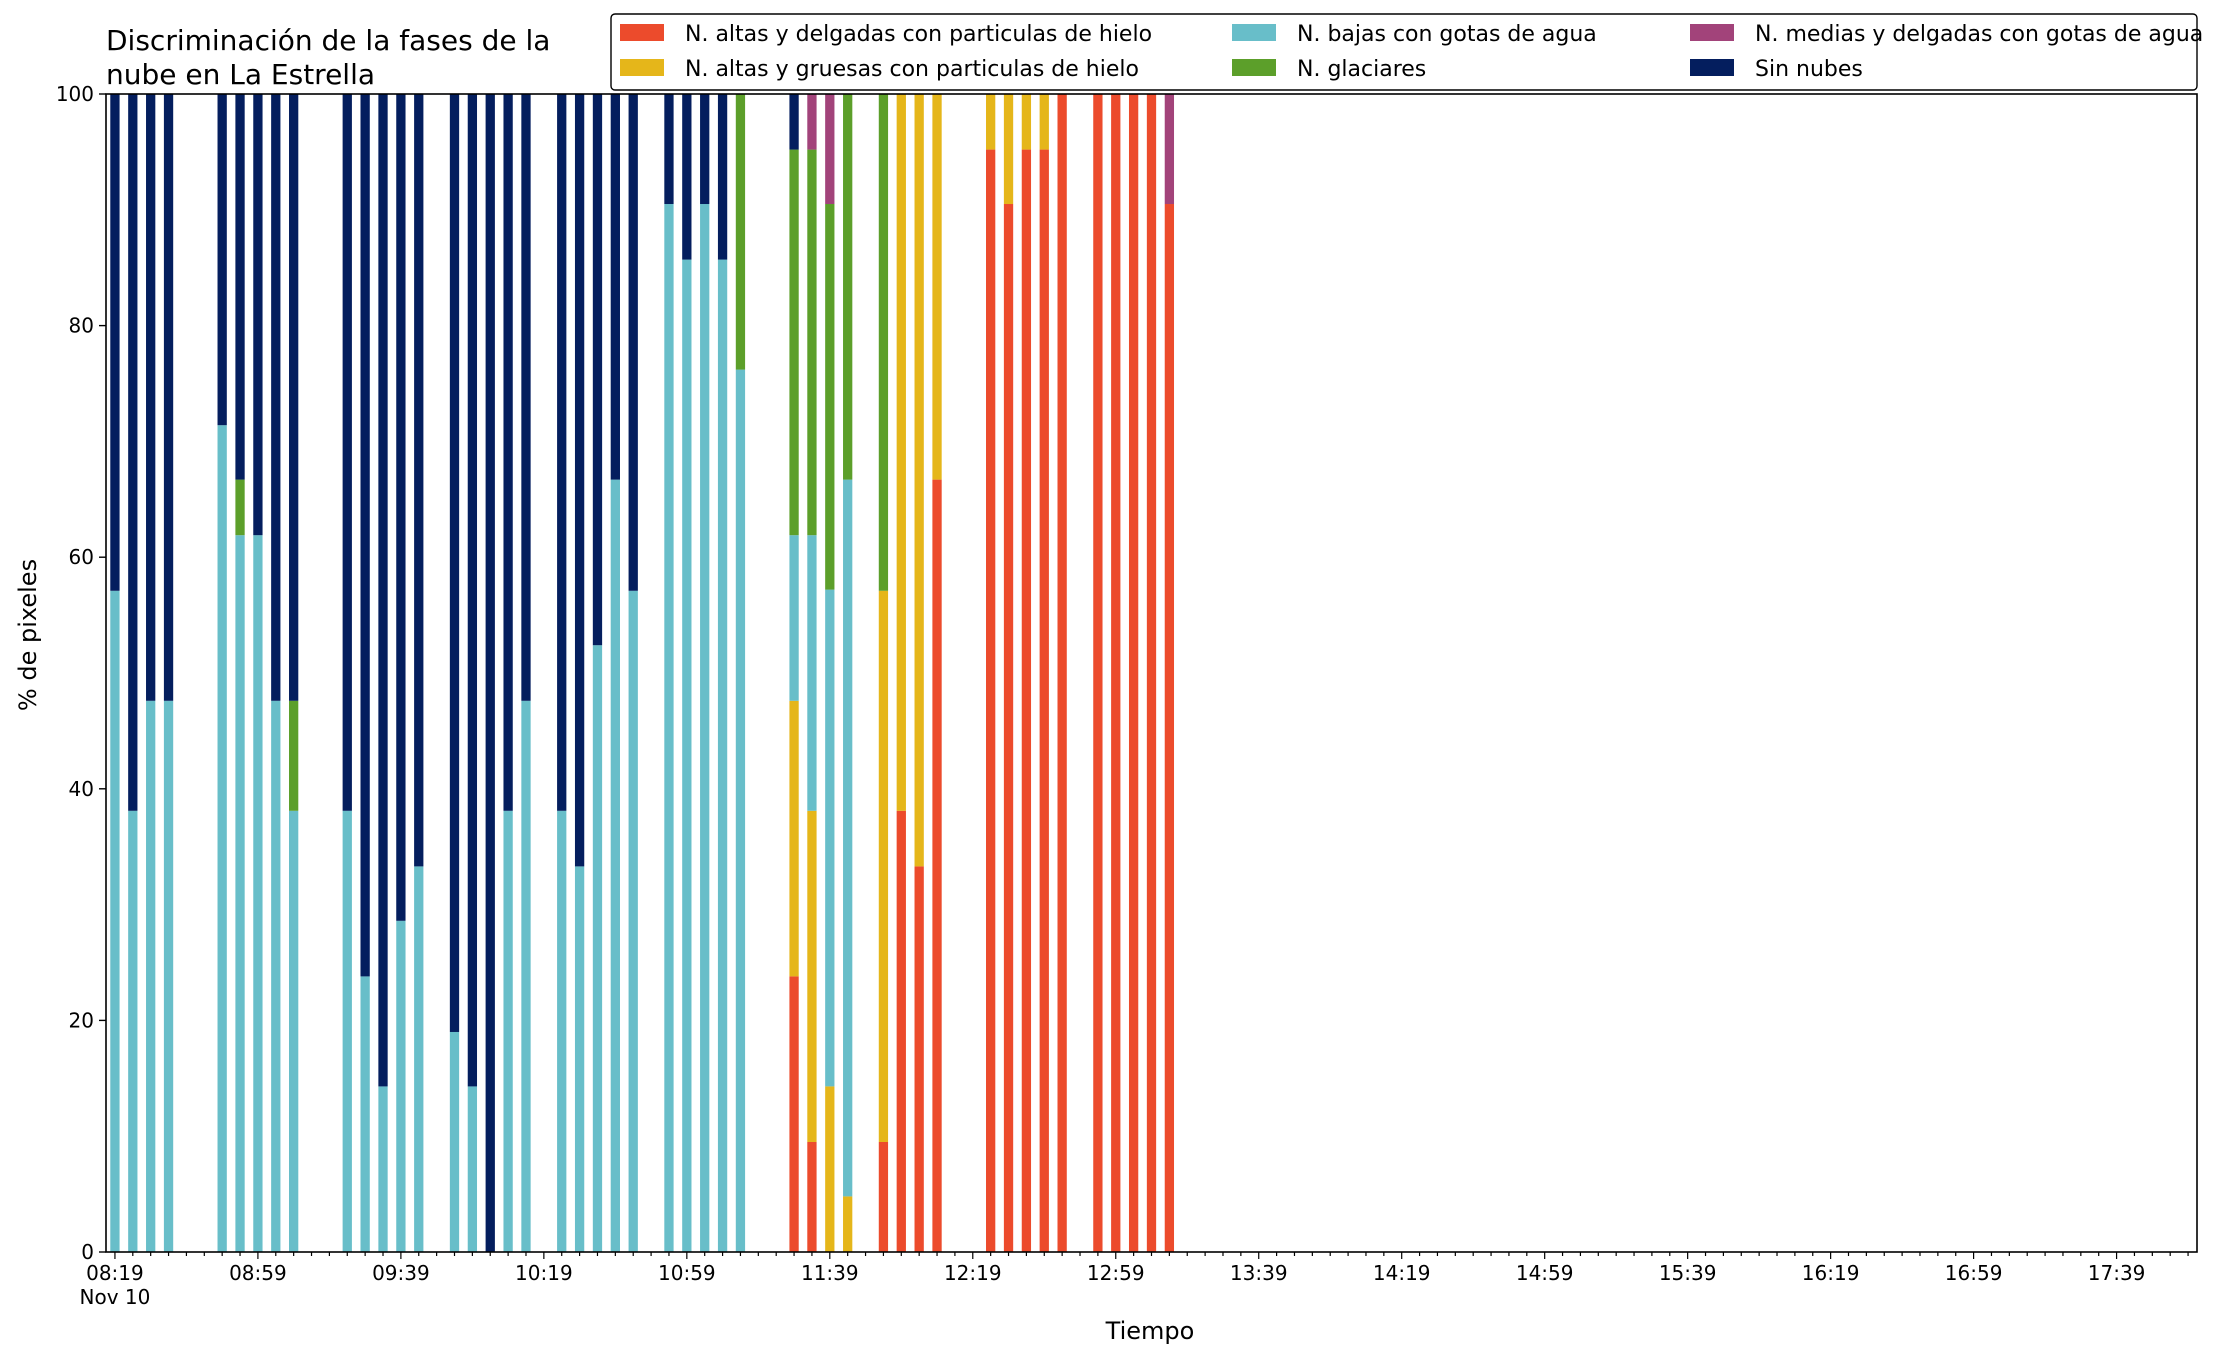  I want to click on x-tick-label-line: 08:19, so click(115, 1273).